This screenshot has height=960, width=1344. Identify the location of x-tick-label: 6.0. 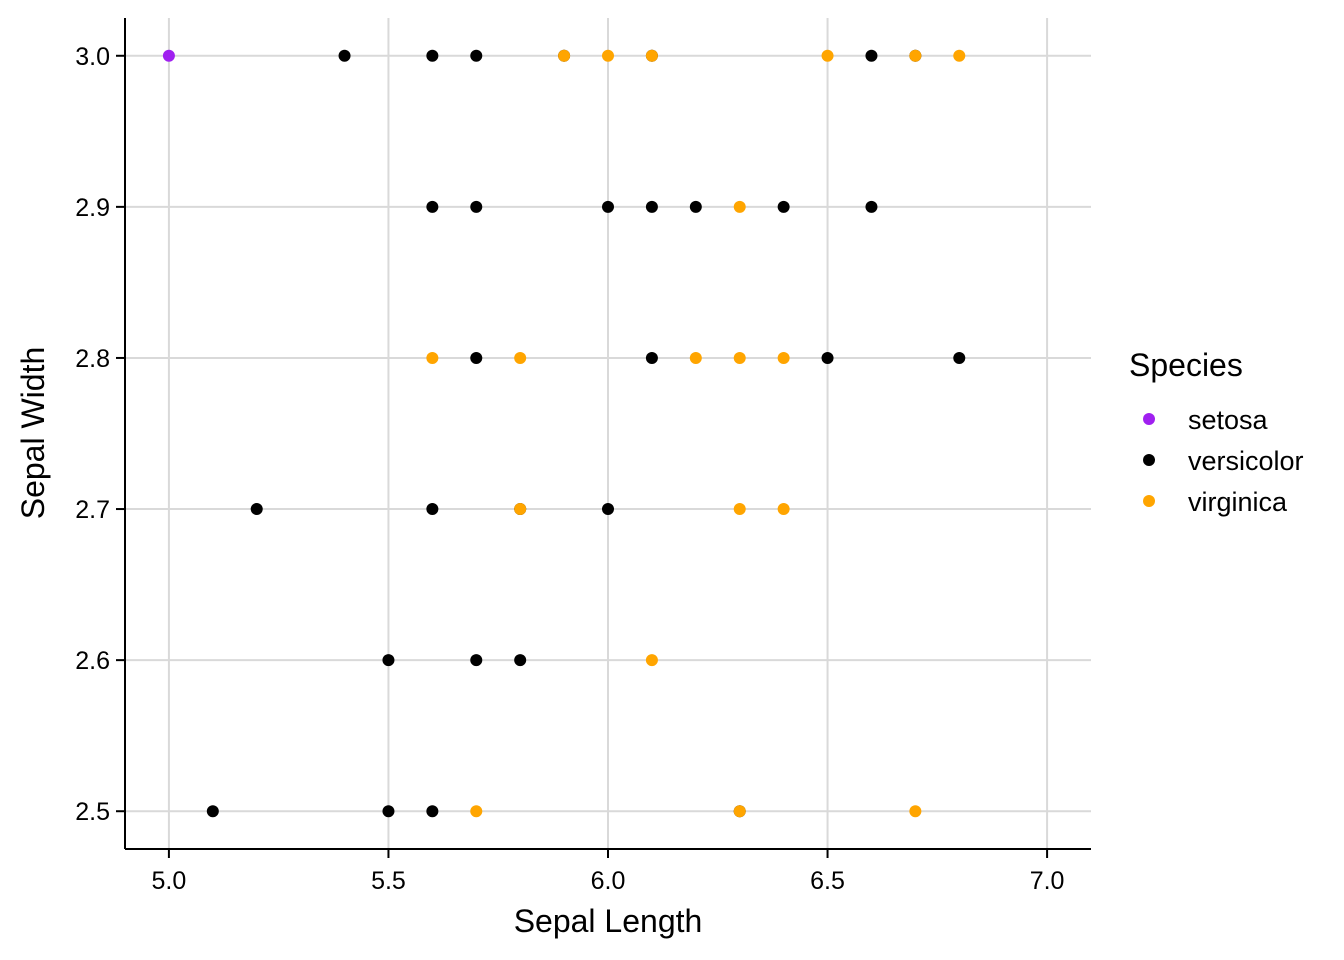
(608, 881).